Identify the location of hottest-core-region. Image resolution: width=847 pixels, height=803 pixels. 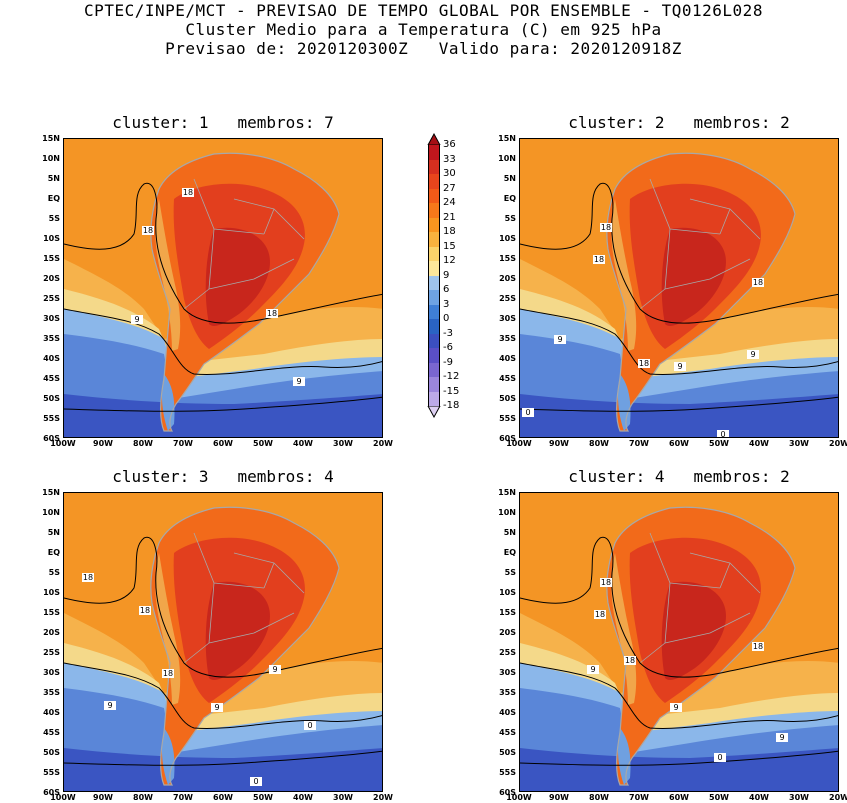
(693, 276).